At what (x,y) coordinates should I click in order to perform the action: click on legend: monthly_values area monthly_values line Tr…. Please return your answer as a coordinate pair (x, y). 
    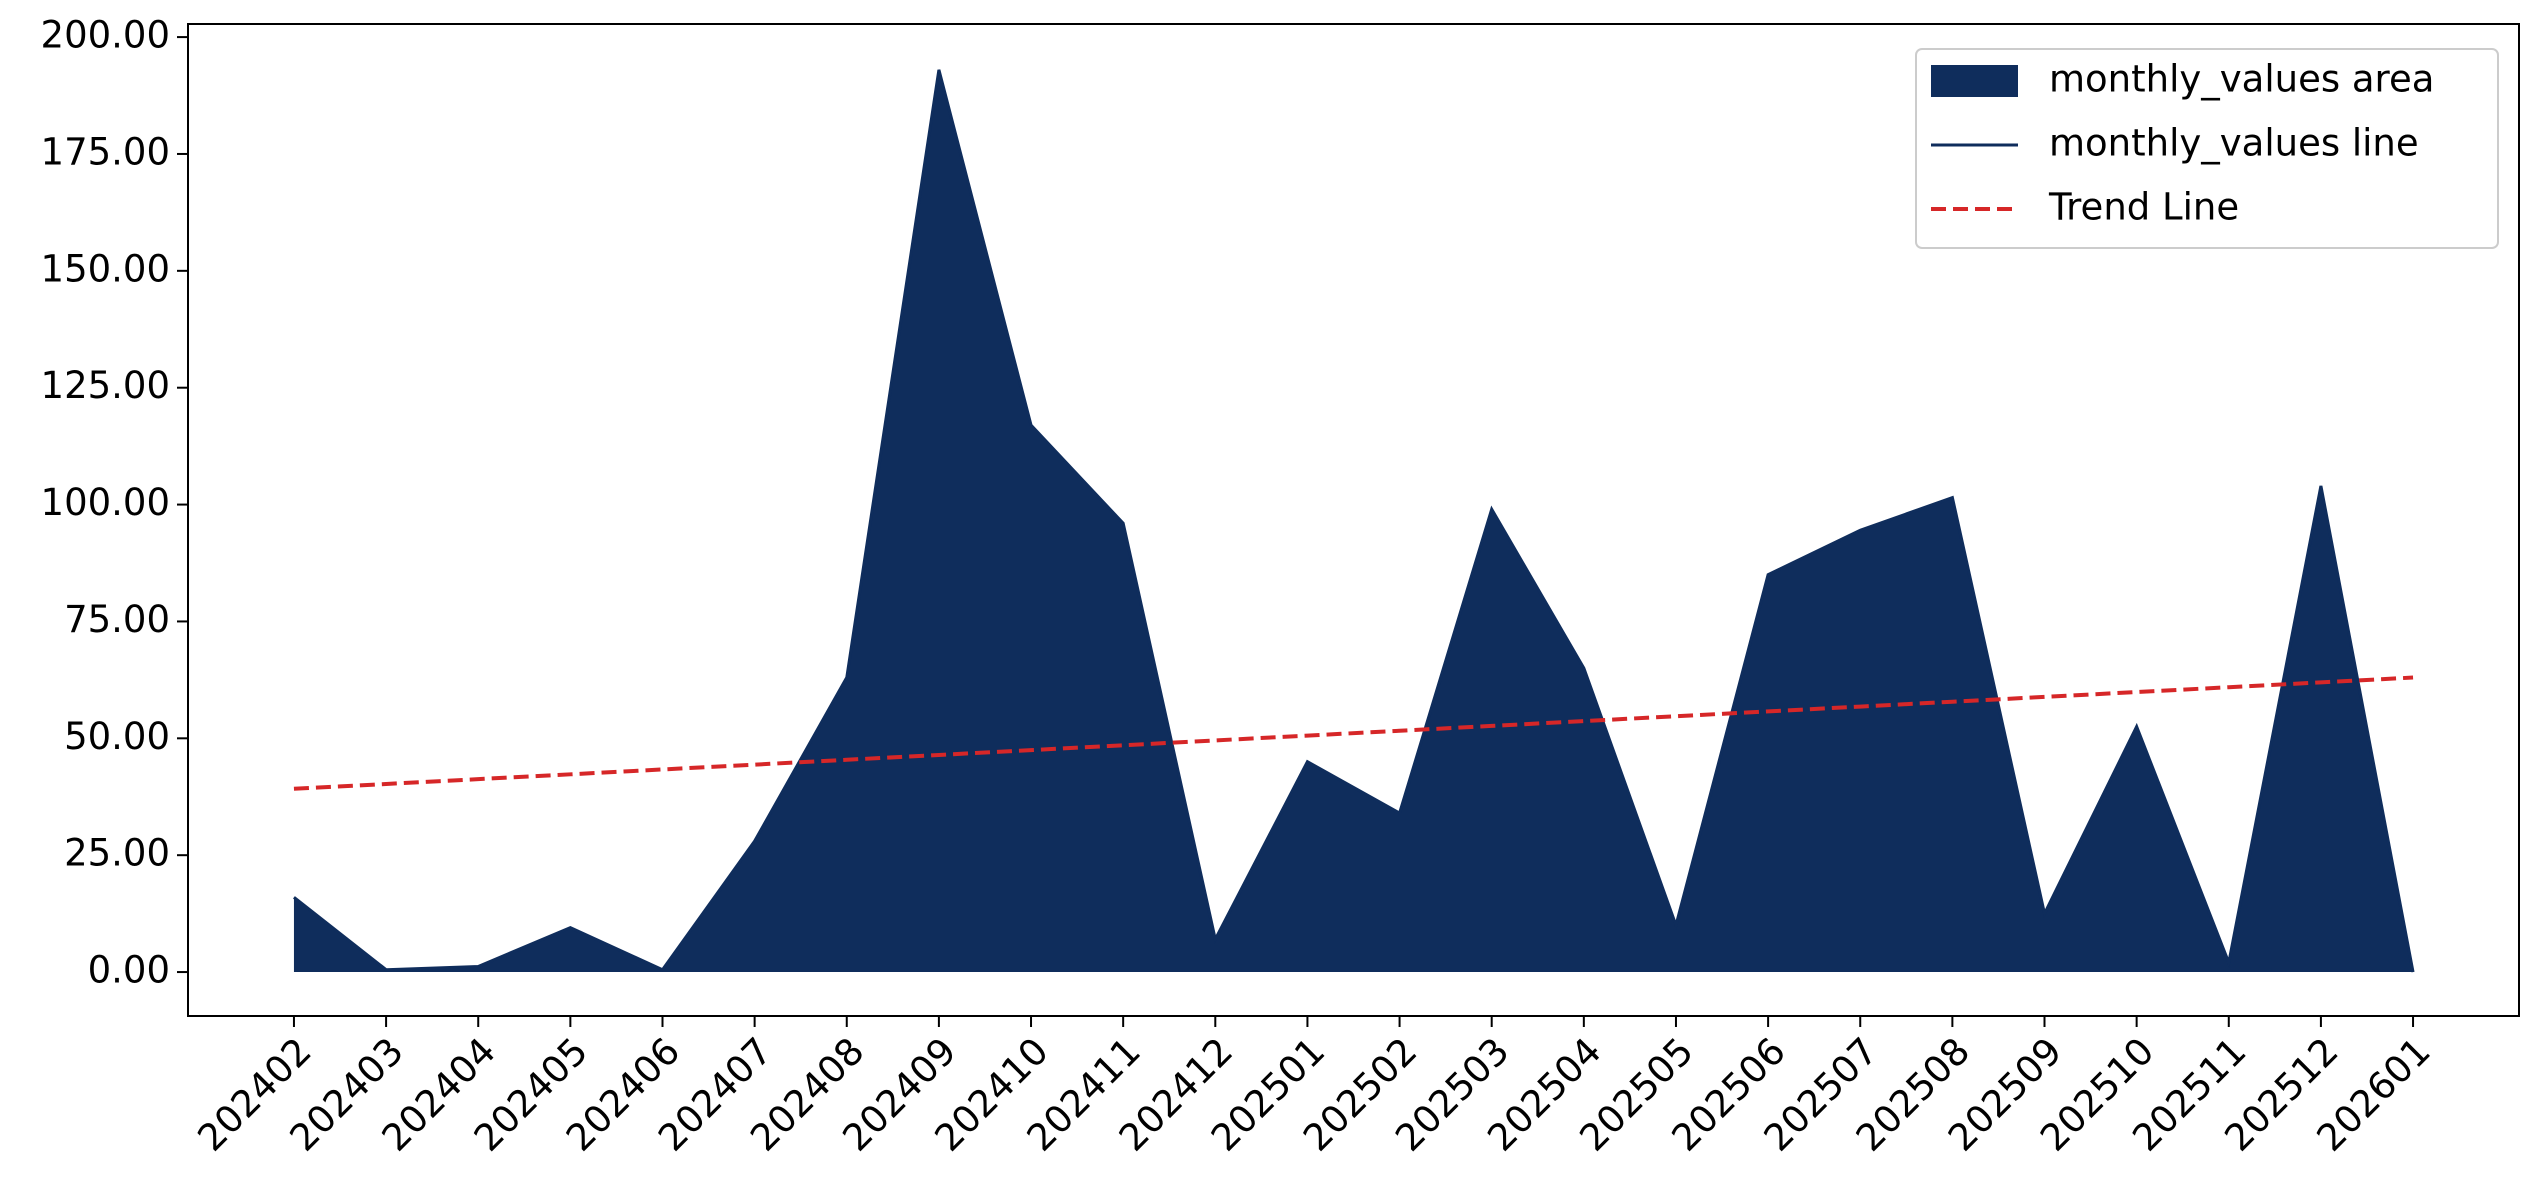
    Looking at the image, I should click on (2207, 148).